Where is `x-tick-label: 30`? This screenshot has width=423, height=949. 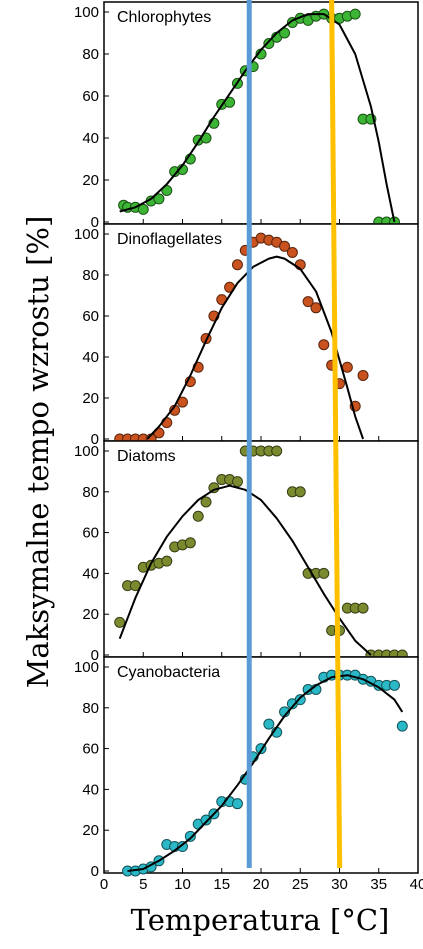 x-tick-label: 30 is located at coordinates (339, 884).